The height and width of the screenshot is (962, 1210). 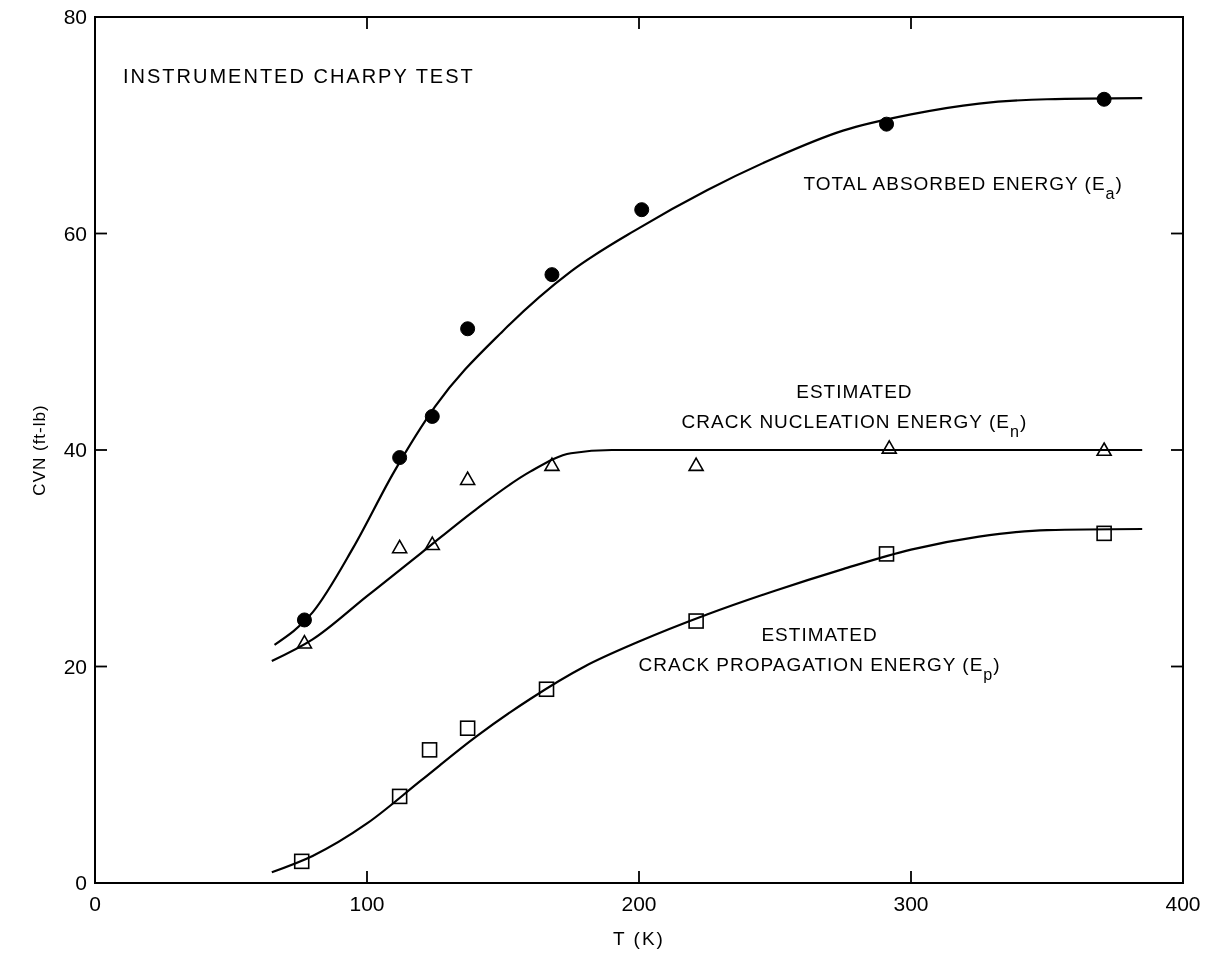 I want to click on y-tick-label: 0, so click(x=81, y=882).